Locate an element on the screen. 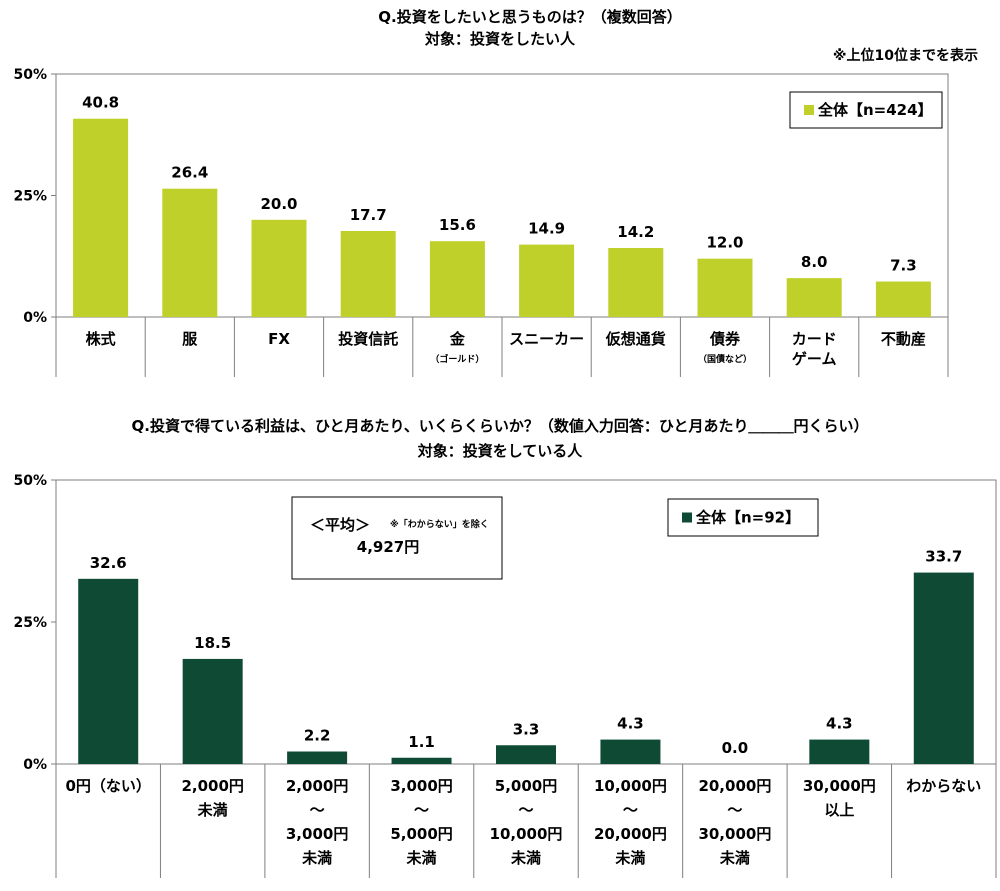 The height and width of the screenshot is (891, 1000). category-label: 債券 is located at coordinates (725, 339).